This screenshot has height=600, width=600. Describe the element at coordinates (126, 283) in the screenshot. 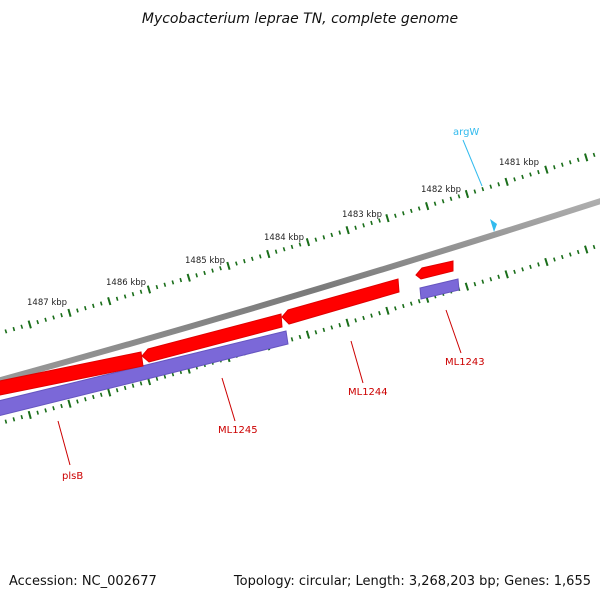

I see `tick-label-1486: 1486 kbp` at that location.